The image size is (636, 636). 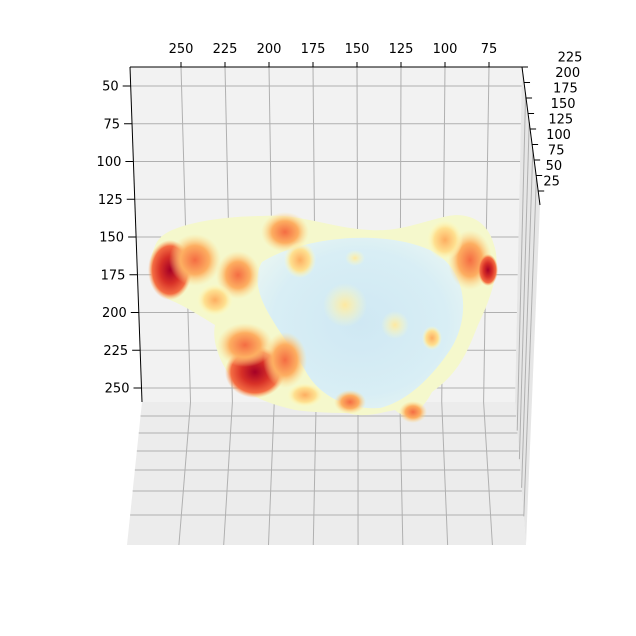 I want to click on z-tick-label: 150, so click(x=563, y=104).